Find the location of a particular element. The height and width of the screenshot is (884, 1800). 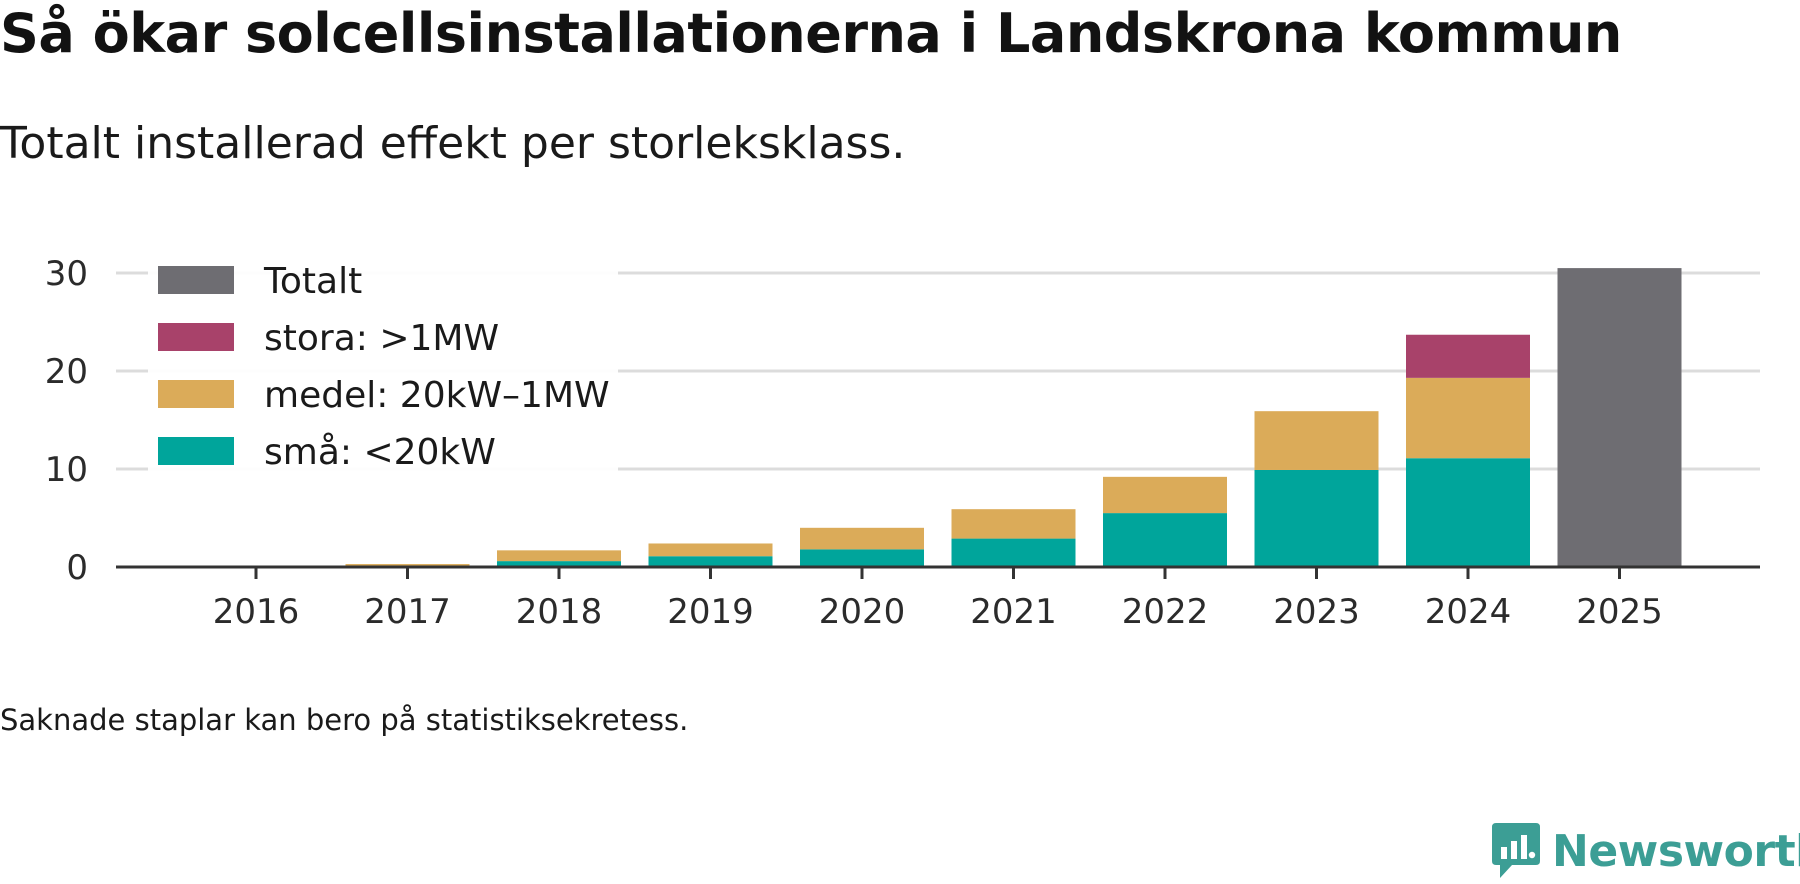

bar-2024-små is located at coordinates (1468, 512).